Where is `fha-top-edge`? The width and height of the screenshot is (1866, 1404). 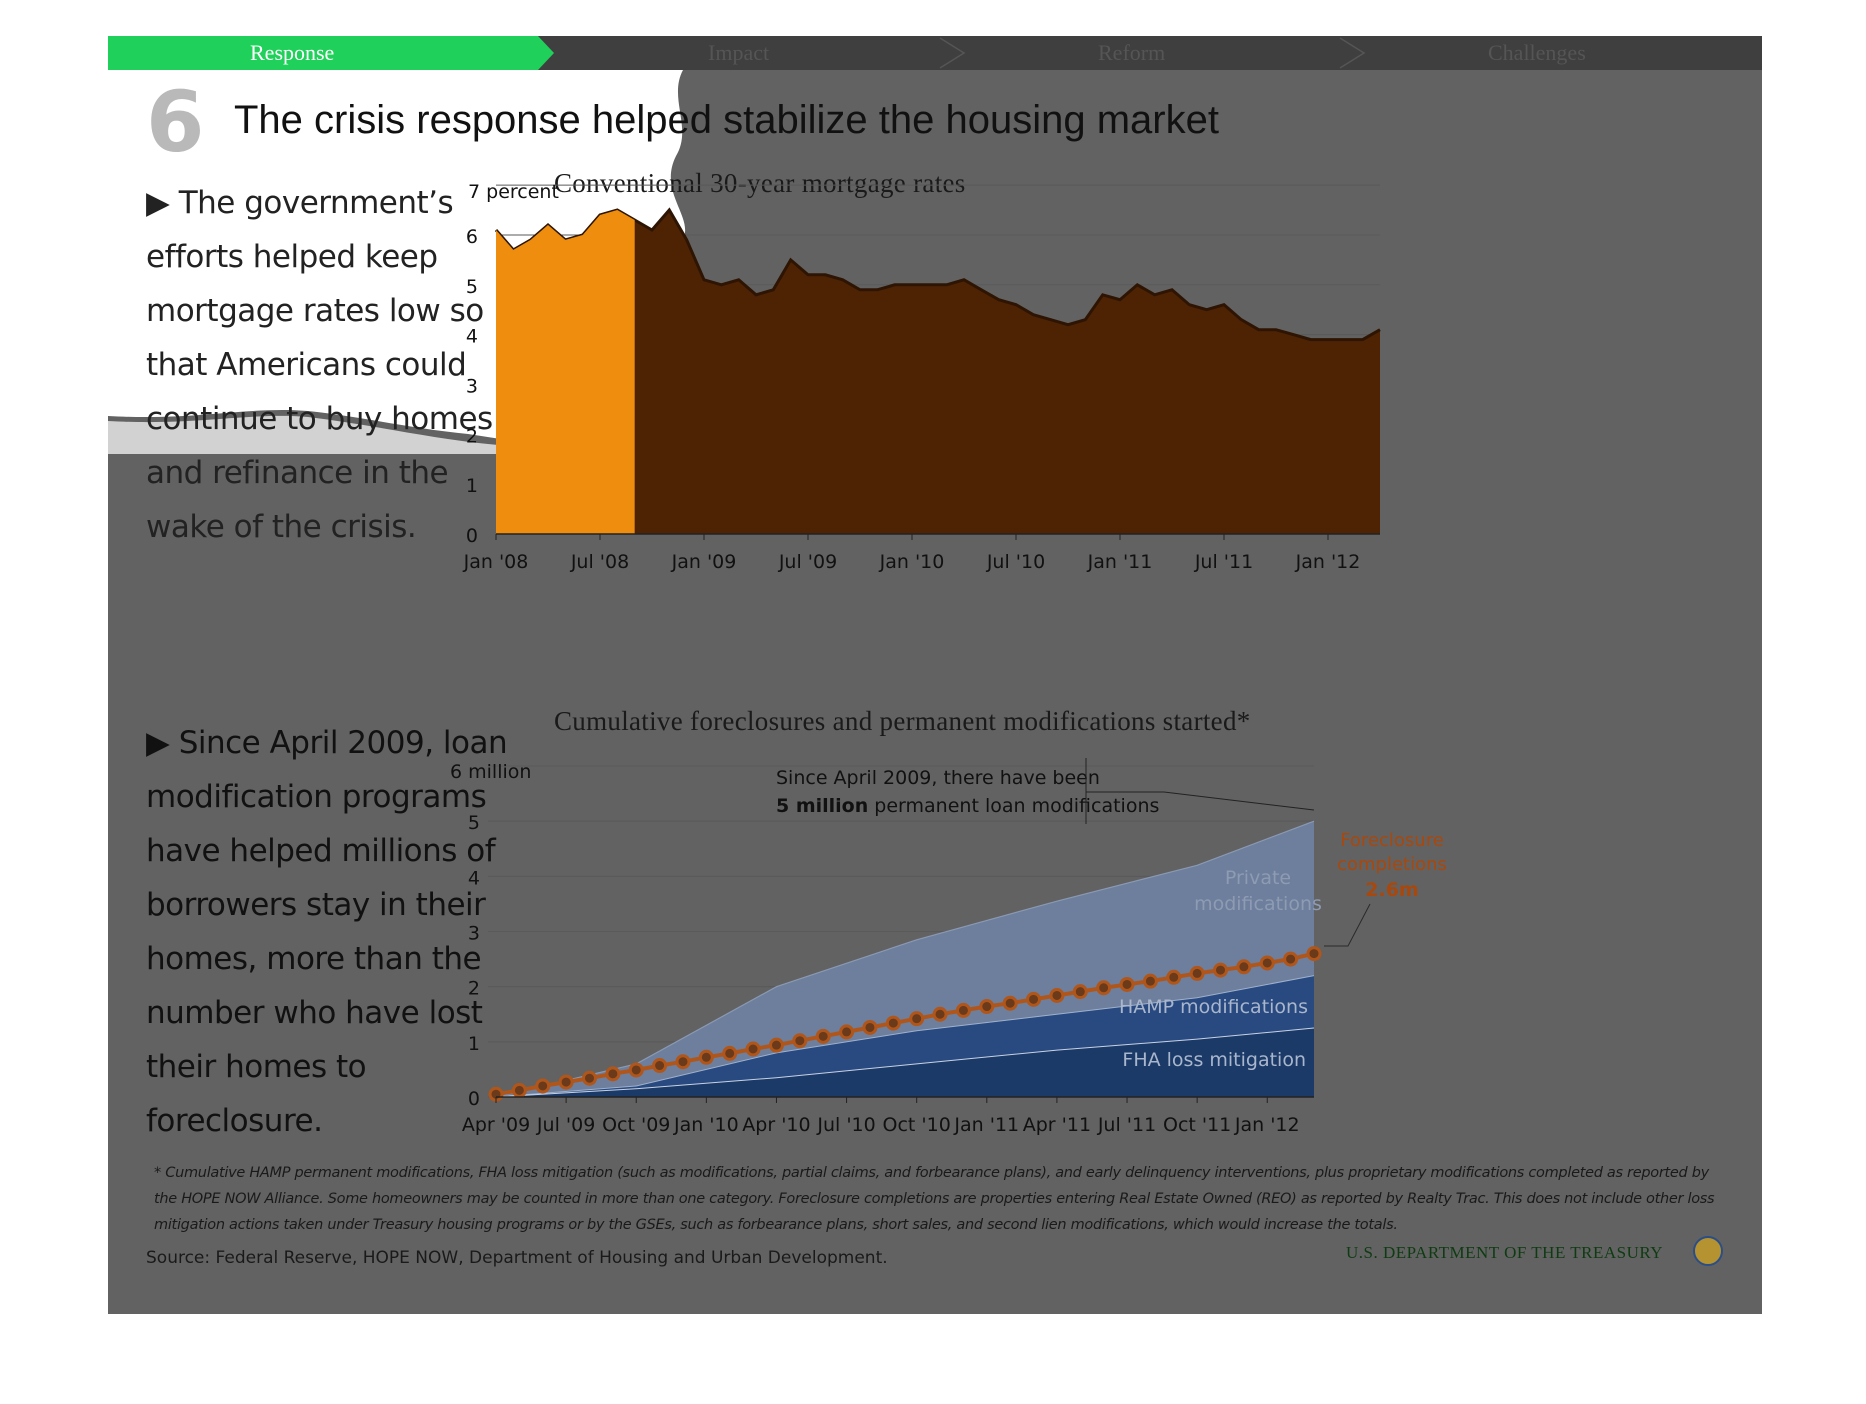 fha-top-edge is located at coordinates (905, 1062).